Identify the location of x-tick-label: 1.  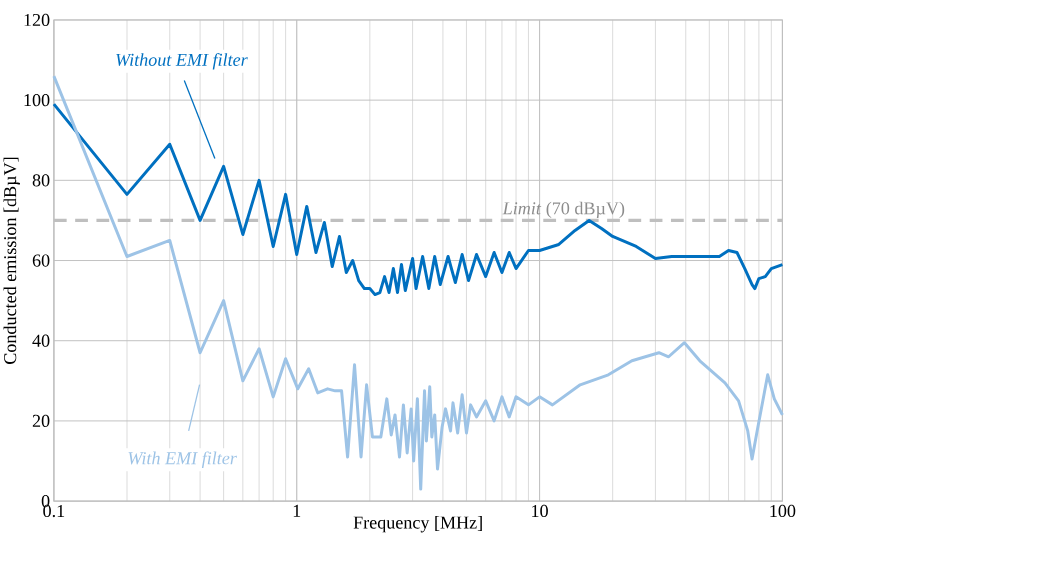
(297, 511).